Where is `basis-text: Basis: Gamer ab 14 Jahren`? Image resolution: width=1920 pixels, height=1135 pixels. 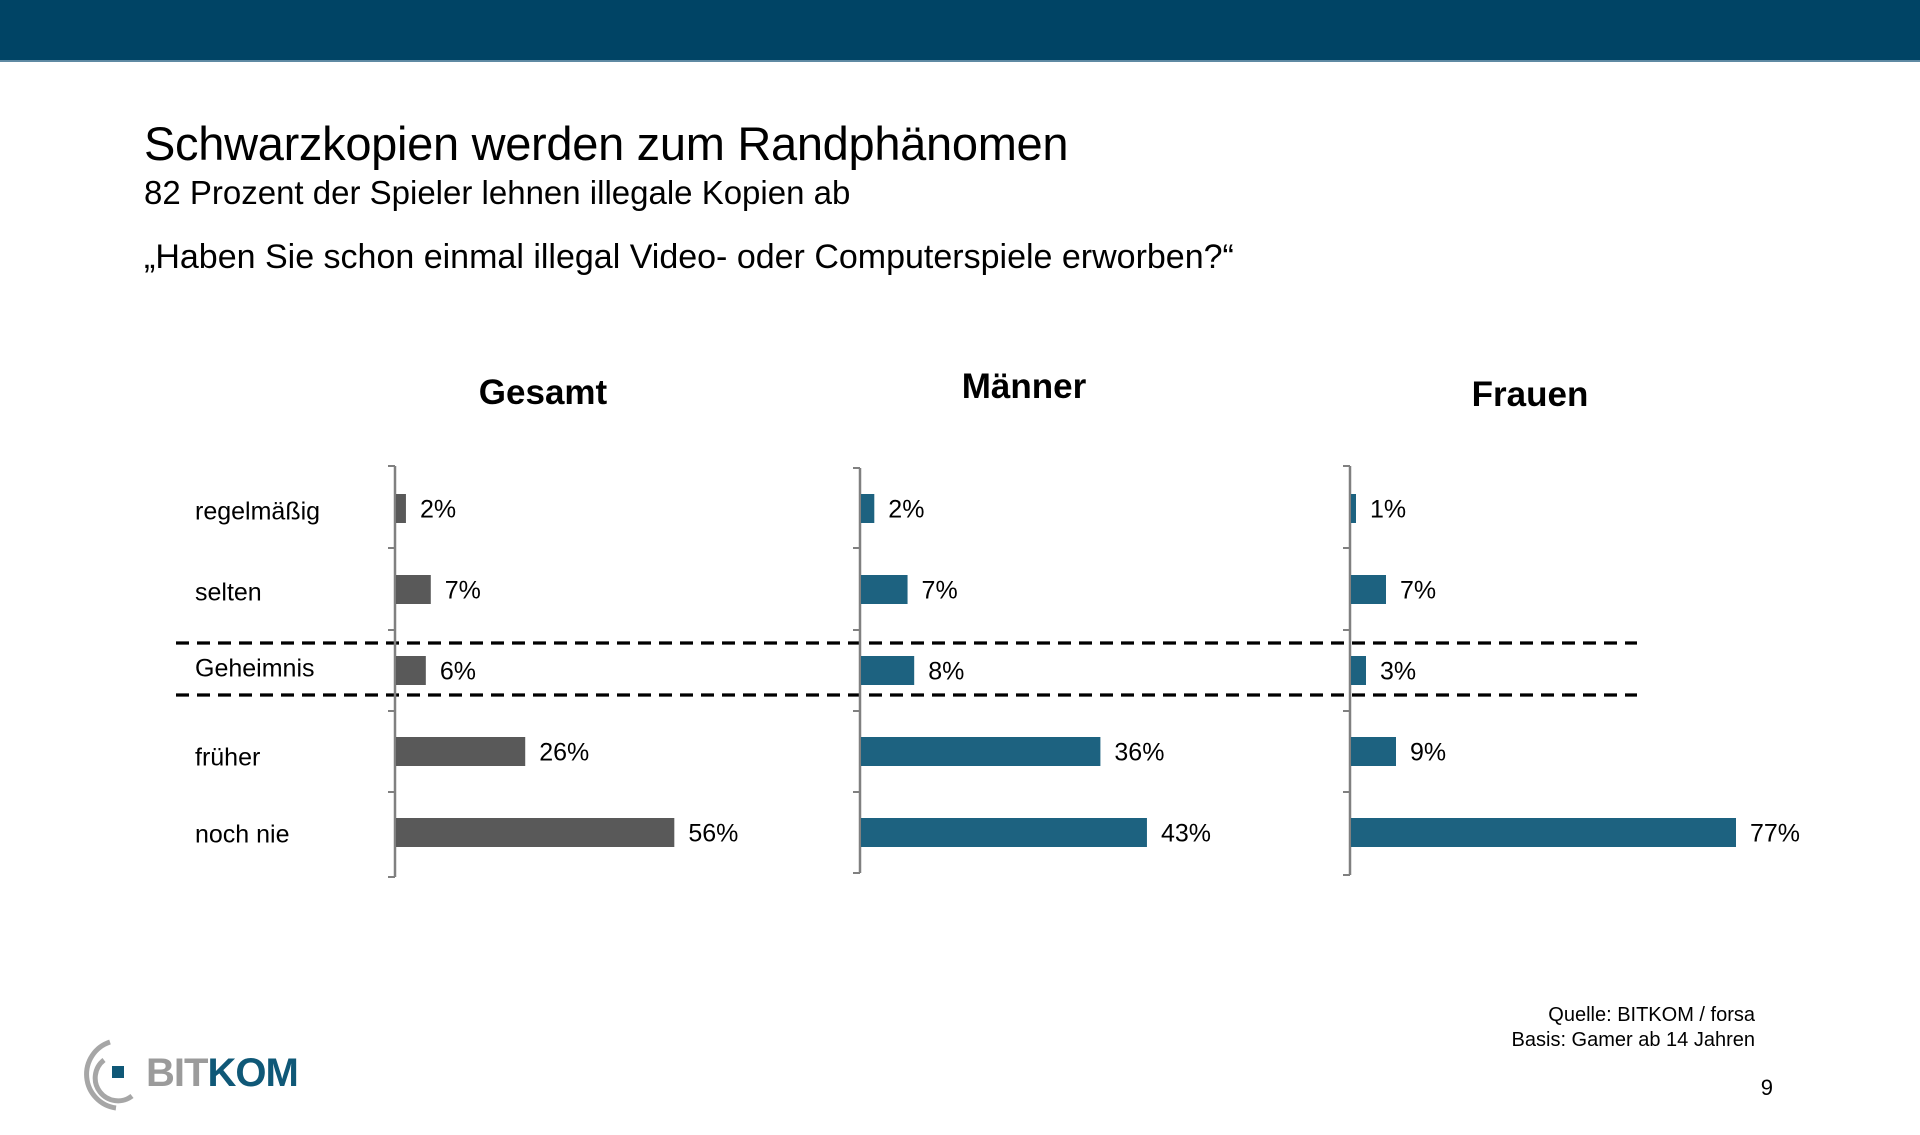
basis-text: Basis: Gamer ab 14 Jahren is located at coordinates (1633, 1040).